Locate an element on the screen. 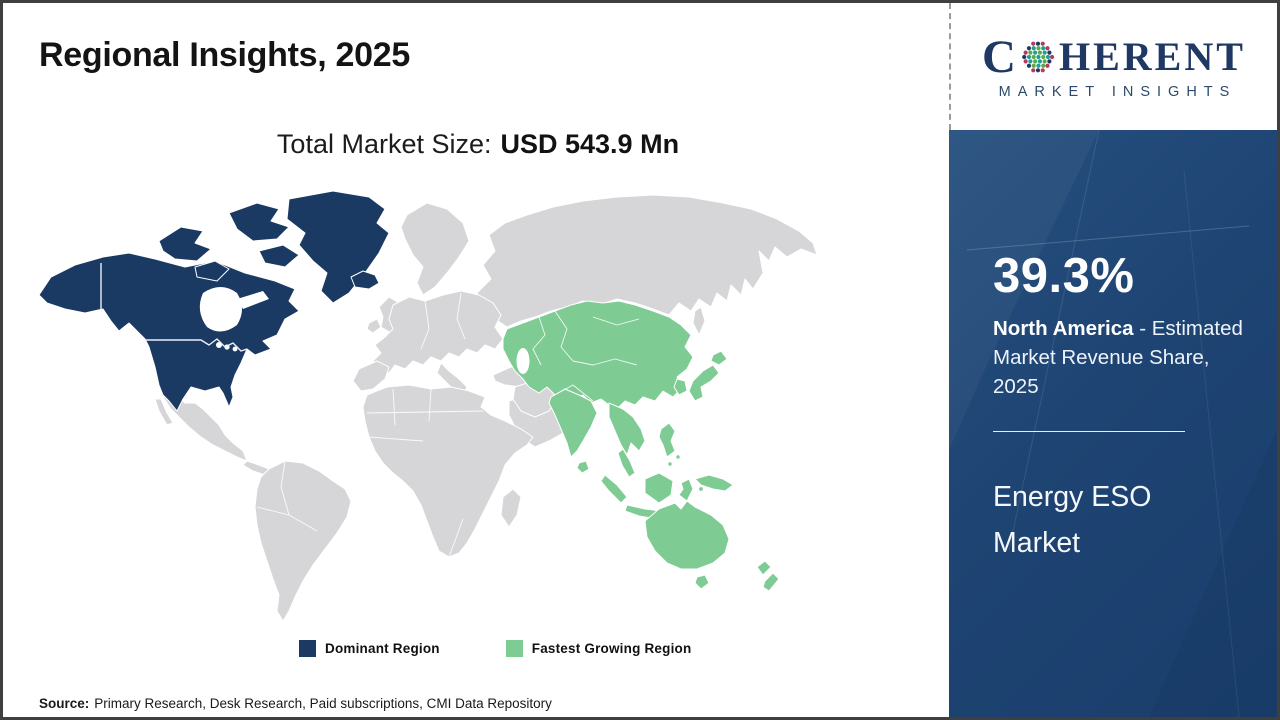 The image size is (1280, 720). fastest-growing-region-swatch is located at coordinates (514, 648).